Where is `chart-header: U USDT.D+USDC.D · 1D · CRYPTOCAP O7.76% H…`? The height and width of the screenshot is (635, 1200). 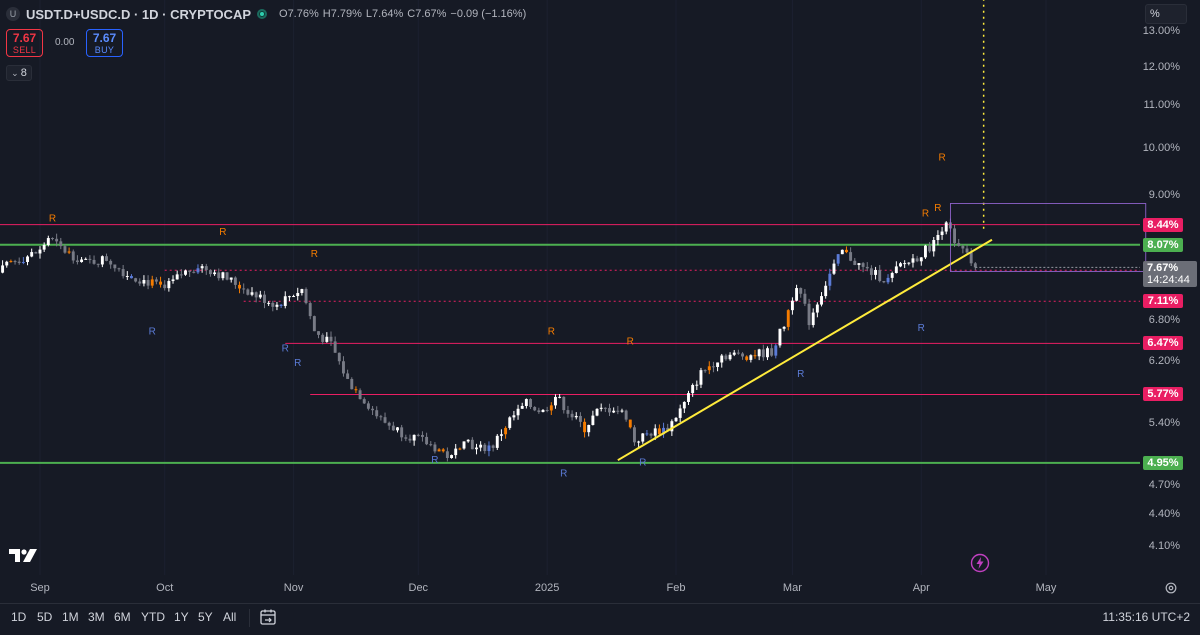
chart-header: U USDT.D+USDC.D · 1D · CRYPTOCAP O7.76% H… is located at coordinates (266, 14).